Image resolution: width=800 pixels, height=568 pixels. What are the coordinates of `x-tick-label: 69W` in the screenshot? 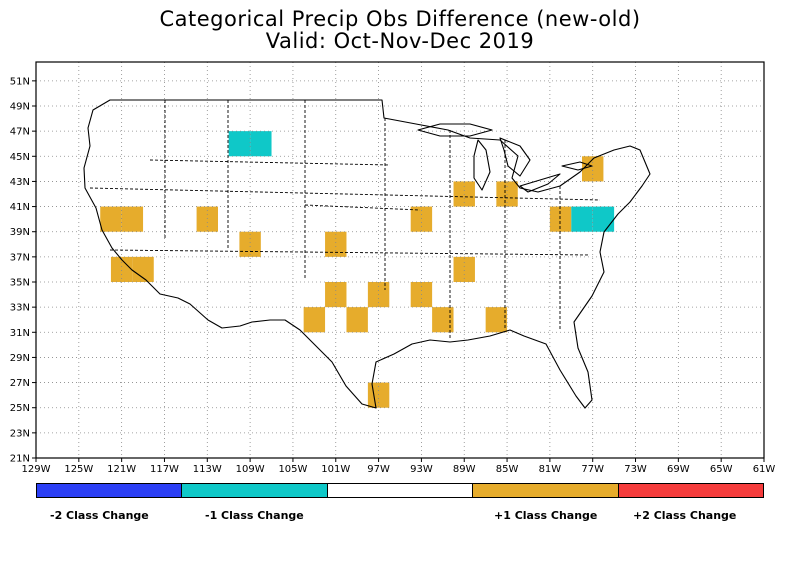 It's located at (678, 469).